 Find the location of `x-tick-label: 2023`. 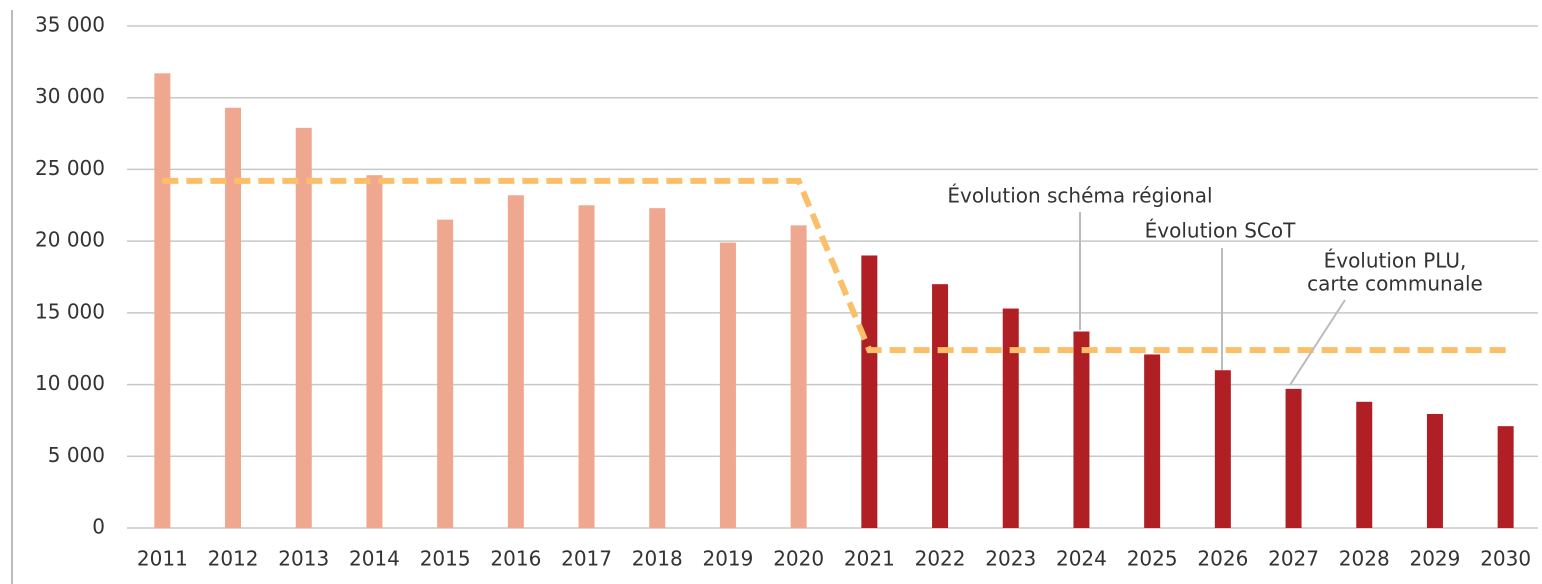

x-tick-label: 2023 is located at coordinates (1010, 559).